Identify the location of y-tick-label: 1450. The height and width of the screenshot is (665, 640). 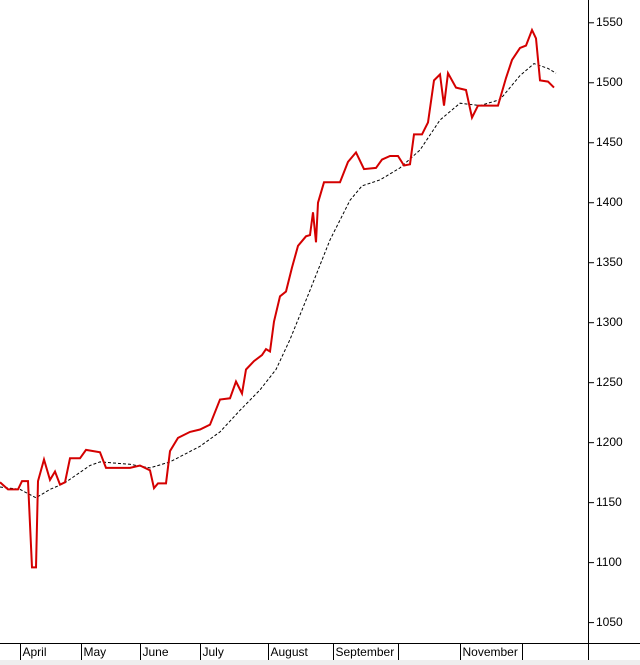
(609, 142).